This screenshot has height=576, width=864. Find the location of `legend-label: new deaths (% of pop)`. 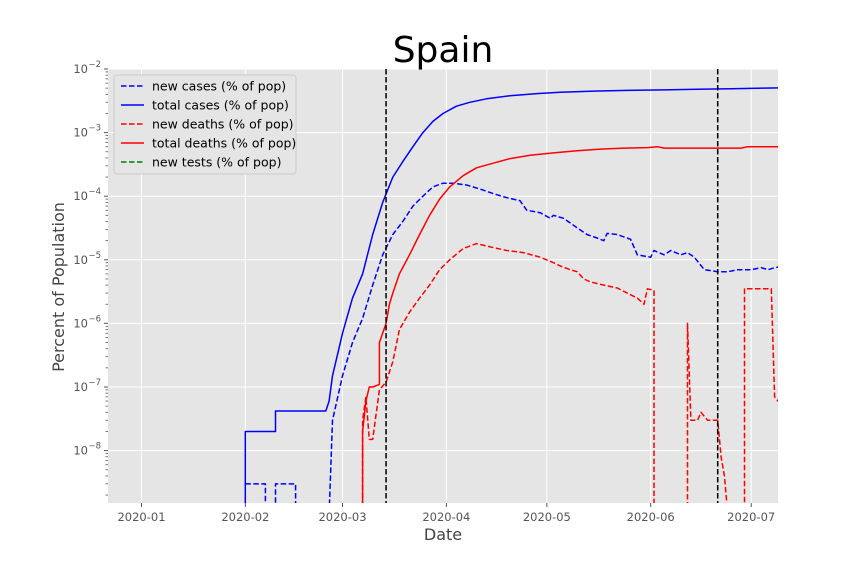

legend-label: new deaths (% of pop) is located at coordinates (223, 124).